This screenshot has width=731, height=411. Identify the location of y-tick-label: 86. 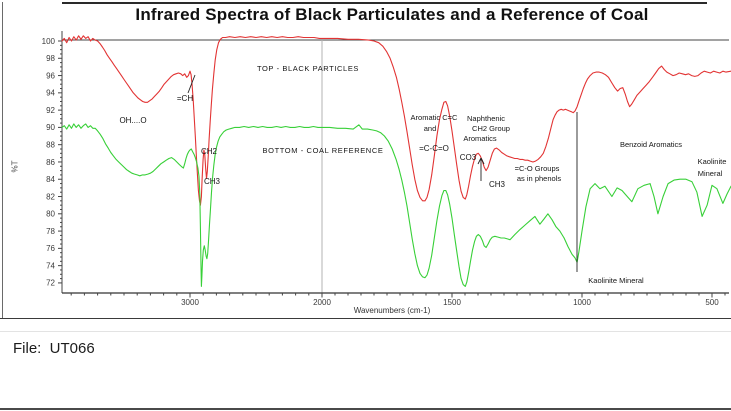
(50, 162).